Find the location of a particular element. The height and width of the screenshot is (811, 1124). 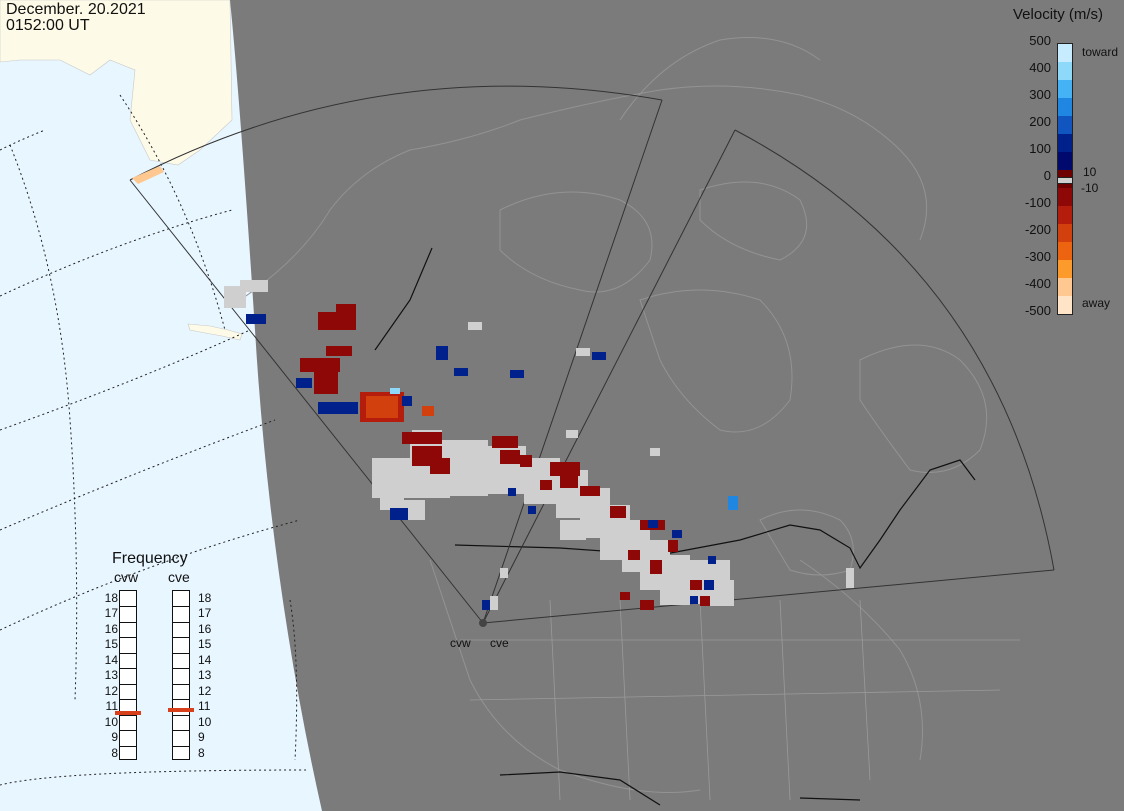

velocity-tick-label: -400 is located at coordinates (1037, 283).